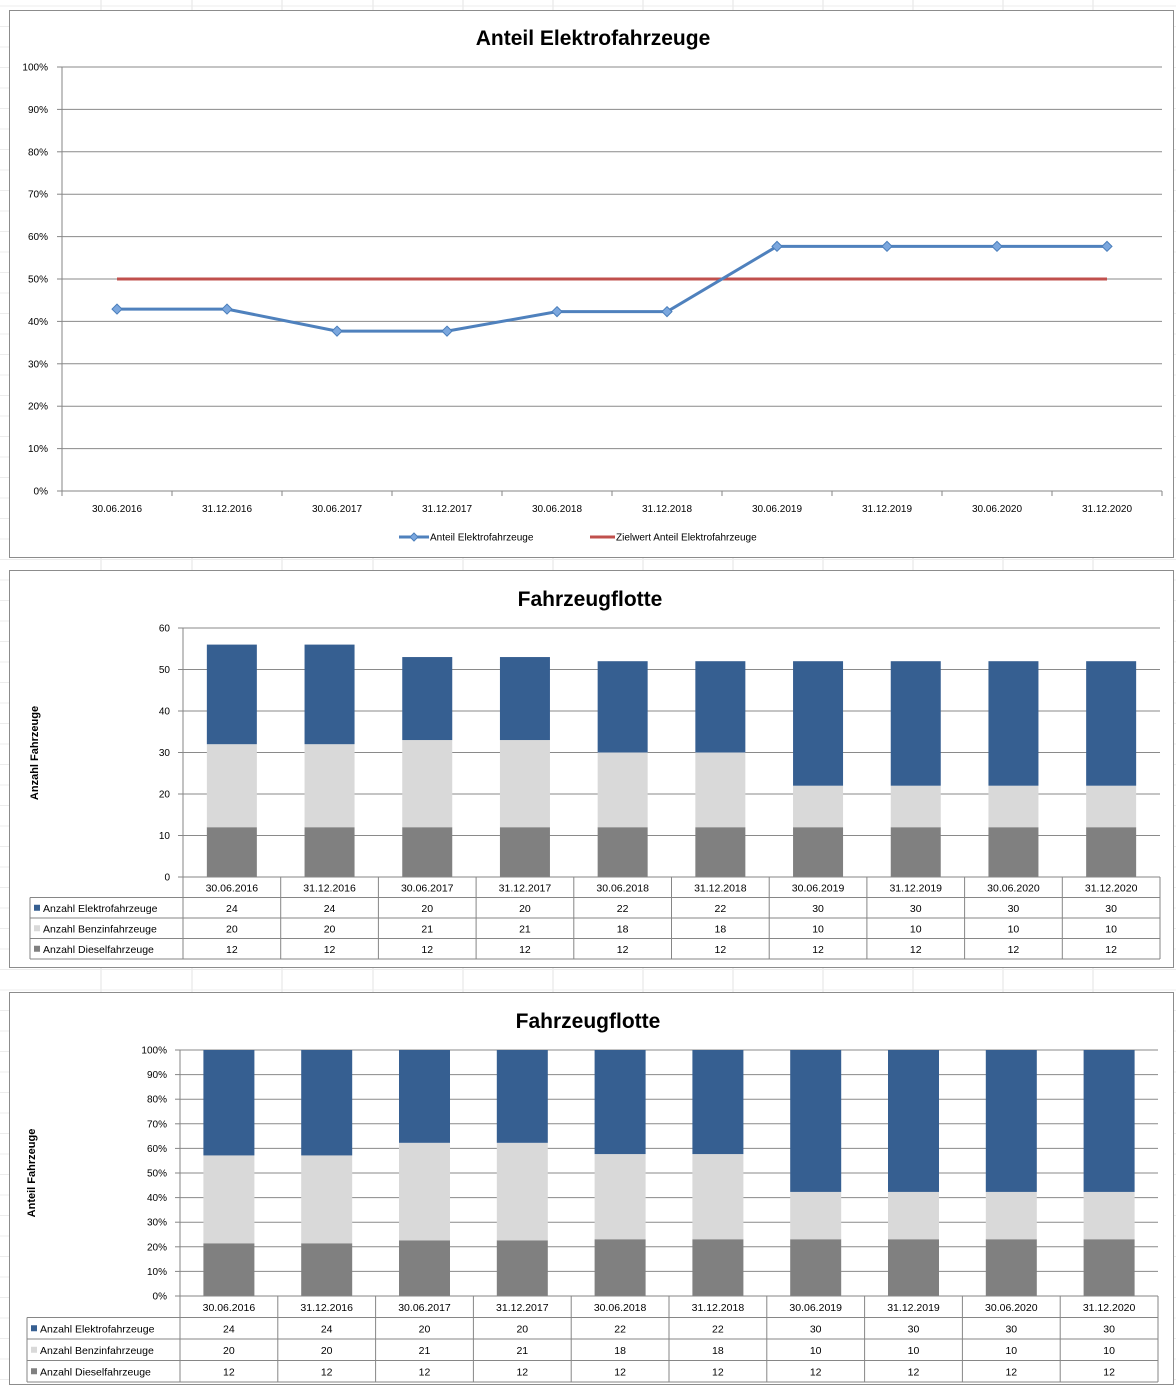 This screenshot has width=1176, height=1386. I want to click on x-tick-label: 31.12.2020, so click(1109, 1308).